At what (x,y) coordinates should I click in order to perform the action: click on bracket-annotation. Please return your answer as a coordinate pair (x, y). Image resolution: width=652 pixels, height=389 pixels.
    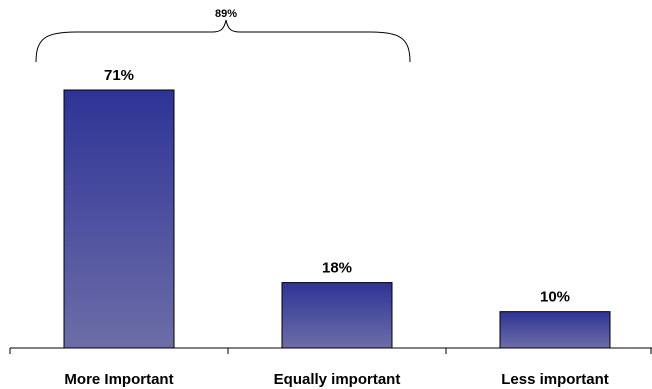
    Looking at the image, I should click on (223, 41).